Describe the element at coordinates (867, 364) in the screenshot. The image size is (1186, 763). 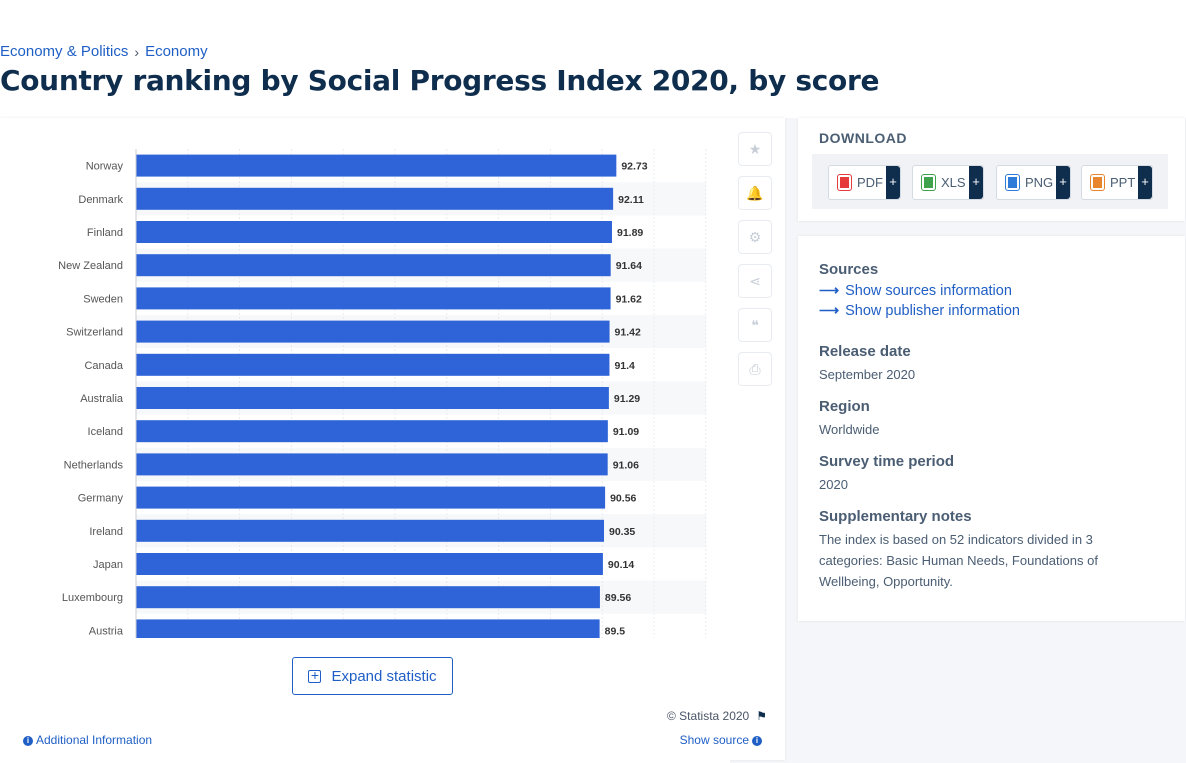
I see `release-date-section: Release date September 2020` at that location.